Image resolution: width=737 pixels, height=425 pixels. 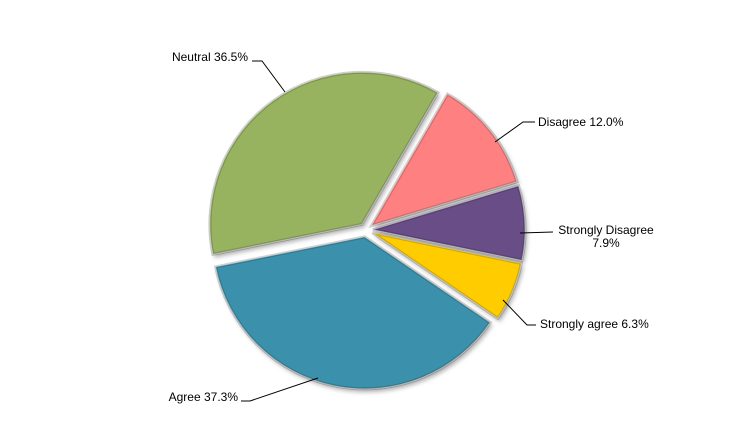 I want to click on data-label-strongly-disagree: Strongly Disagree 7.9%, so click(x=606, y=236).